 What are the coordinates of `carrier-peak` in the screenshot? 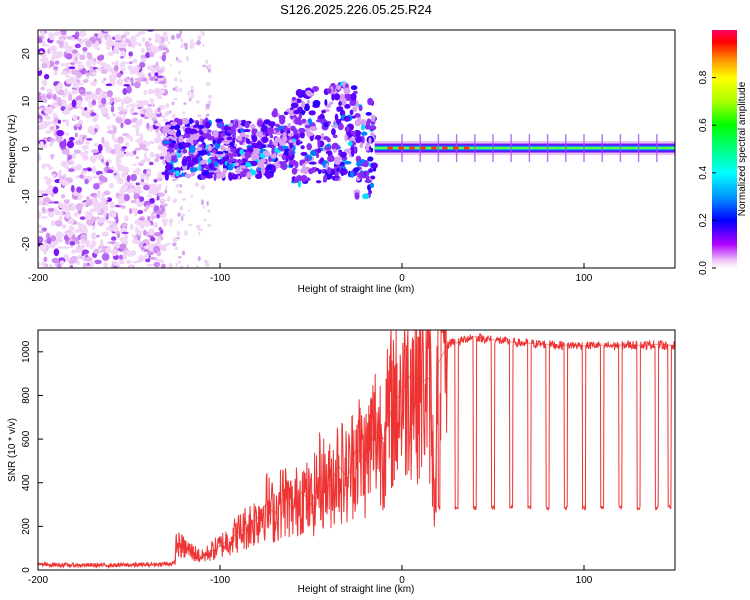 It's located at (401, 148).